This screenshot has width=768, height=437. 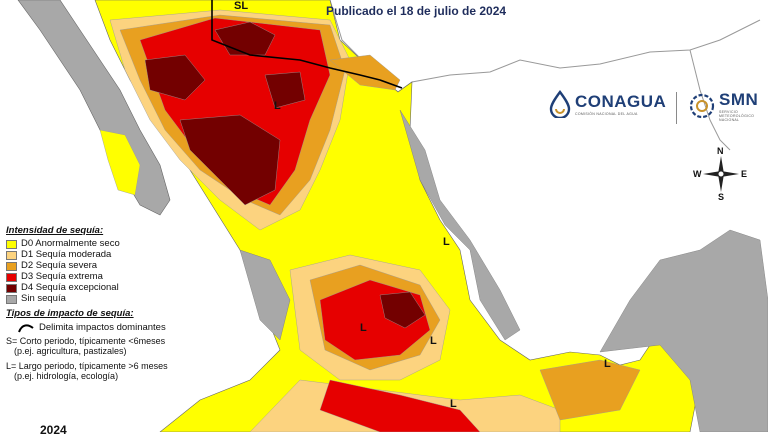 I want to click on conagua-logo: CONAGUA COMISIÓN NACIONAL DEL AGUA, so click(x=607, y=104).